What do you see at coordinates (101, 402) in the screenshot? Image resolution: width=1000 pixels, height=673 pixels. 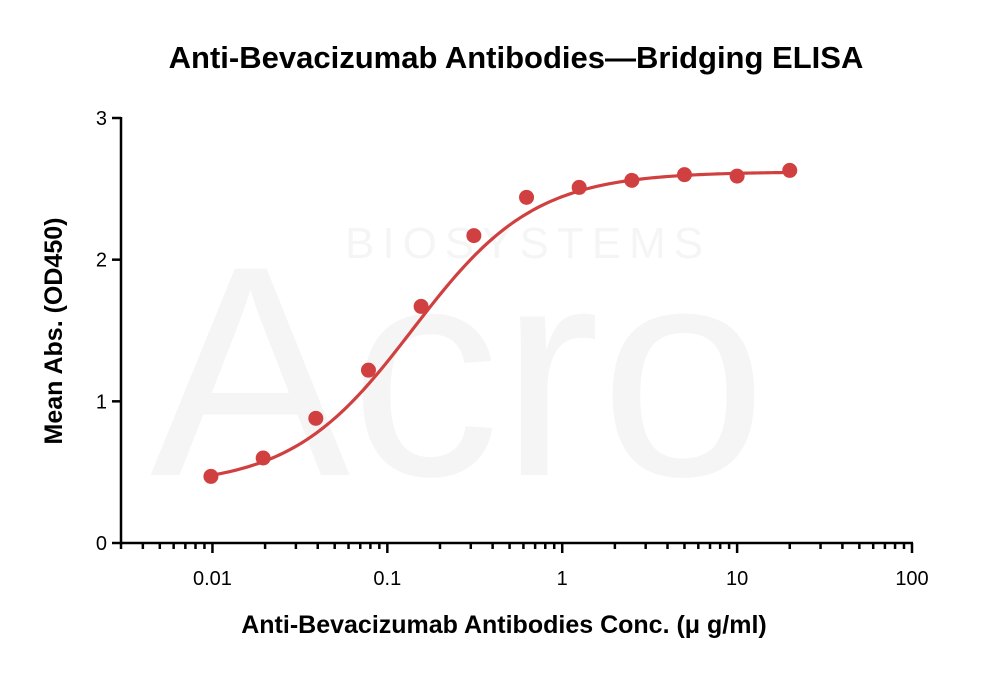 I see `y-tick-label: 1` at bounding box center [101, 402].